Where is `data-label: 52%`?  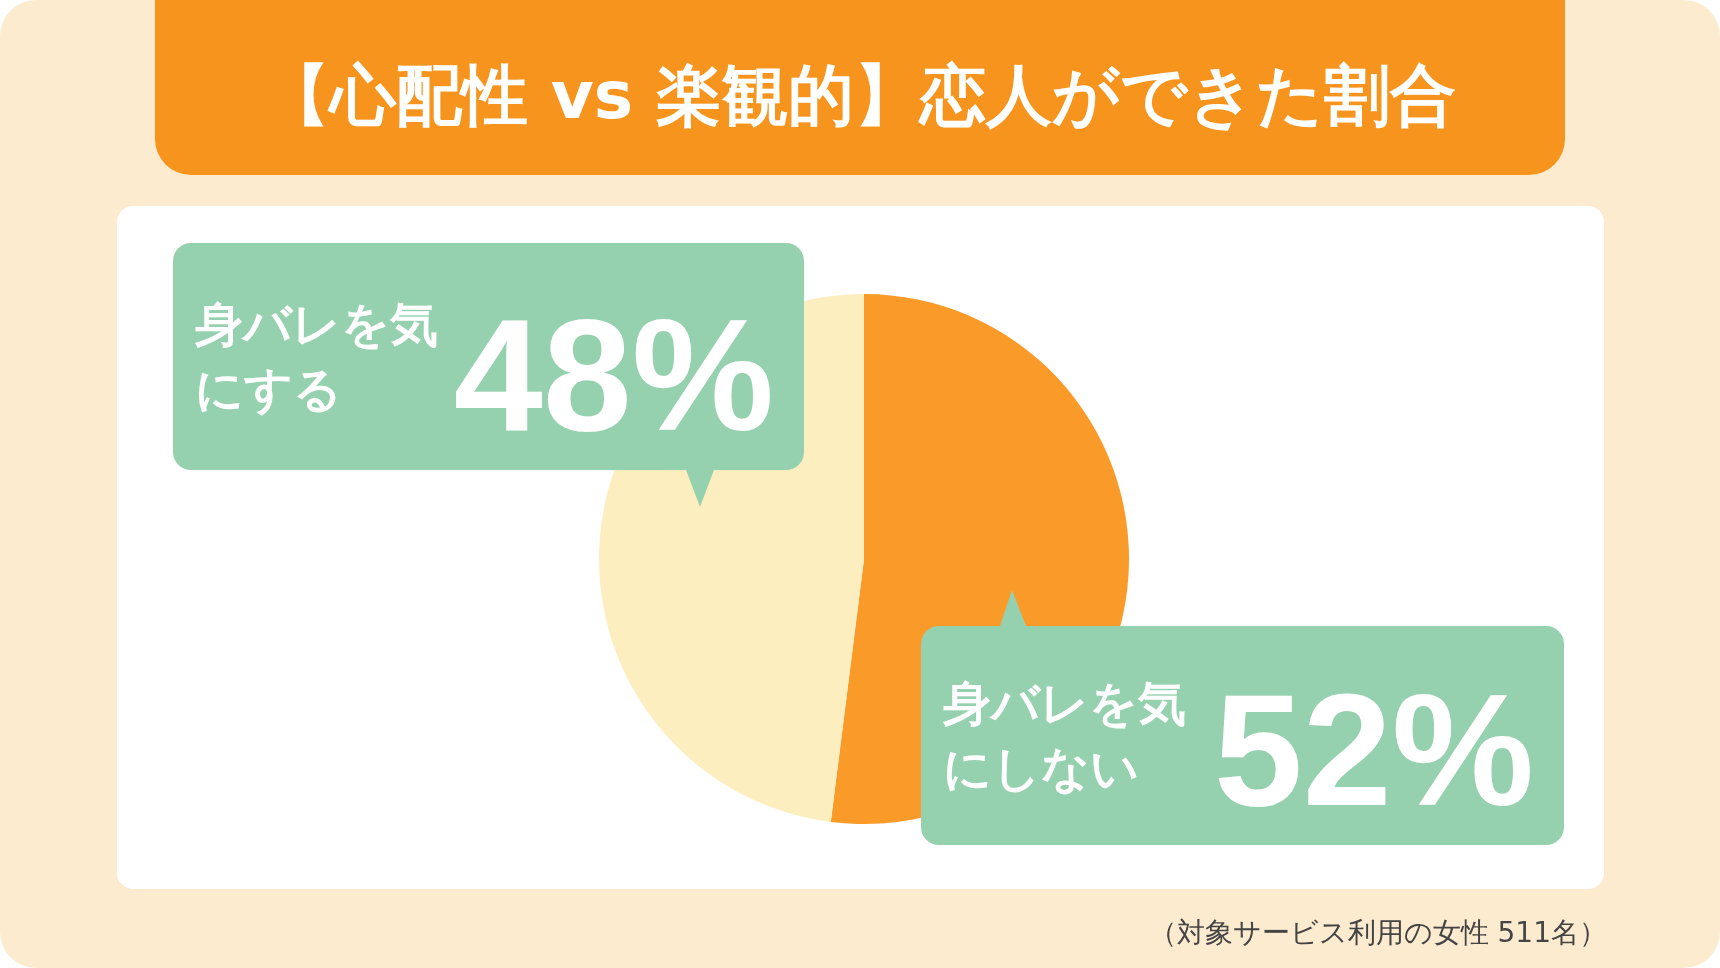 data-label: 52% is located at coordinates (1373, 749).